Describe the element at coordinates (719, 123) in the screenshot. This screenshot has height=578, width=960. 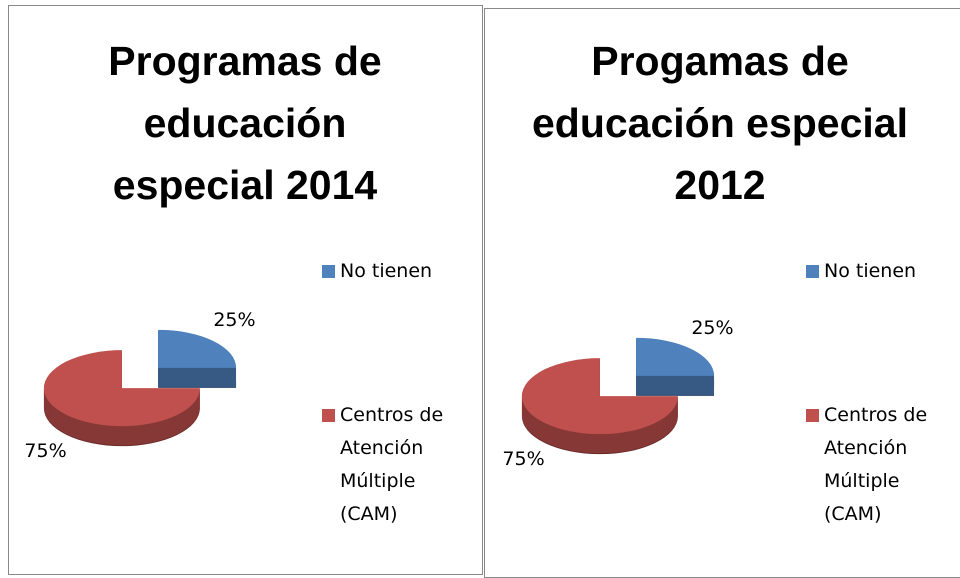
I see `chart-title: Progamas de educación especial 2012` at that location.